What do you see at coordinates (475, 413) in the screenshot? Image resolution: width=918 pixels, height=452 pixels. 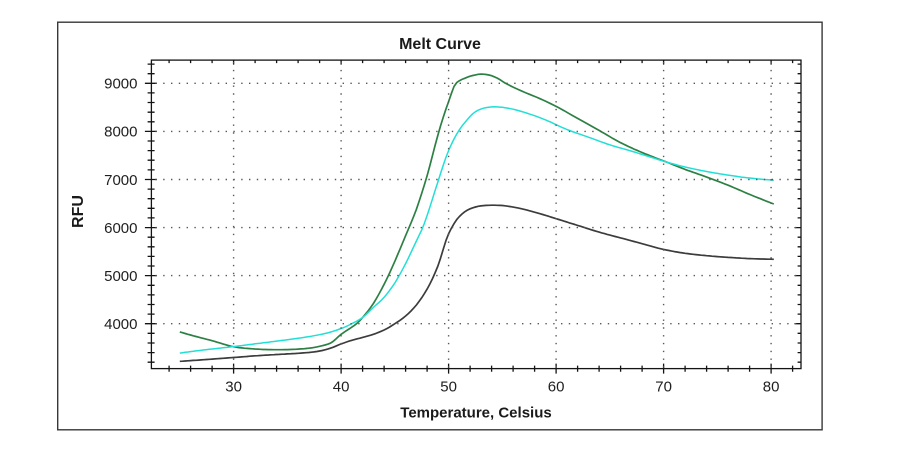 I see `svg-text: Temperature, Celsius` at bounding box center [475, 413].